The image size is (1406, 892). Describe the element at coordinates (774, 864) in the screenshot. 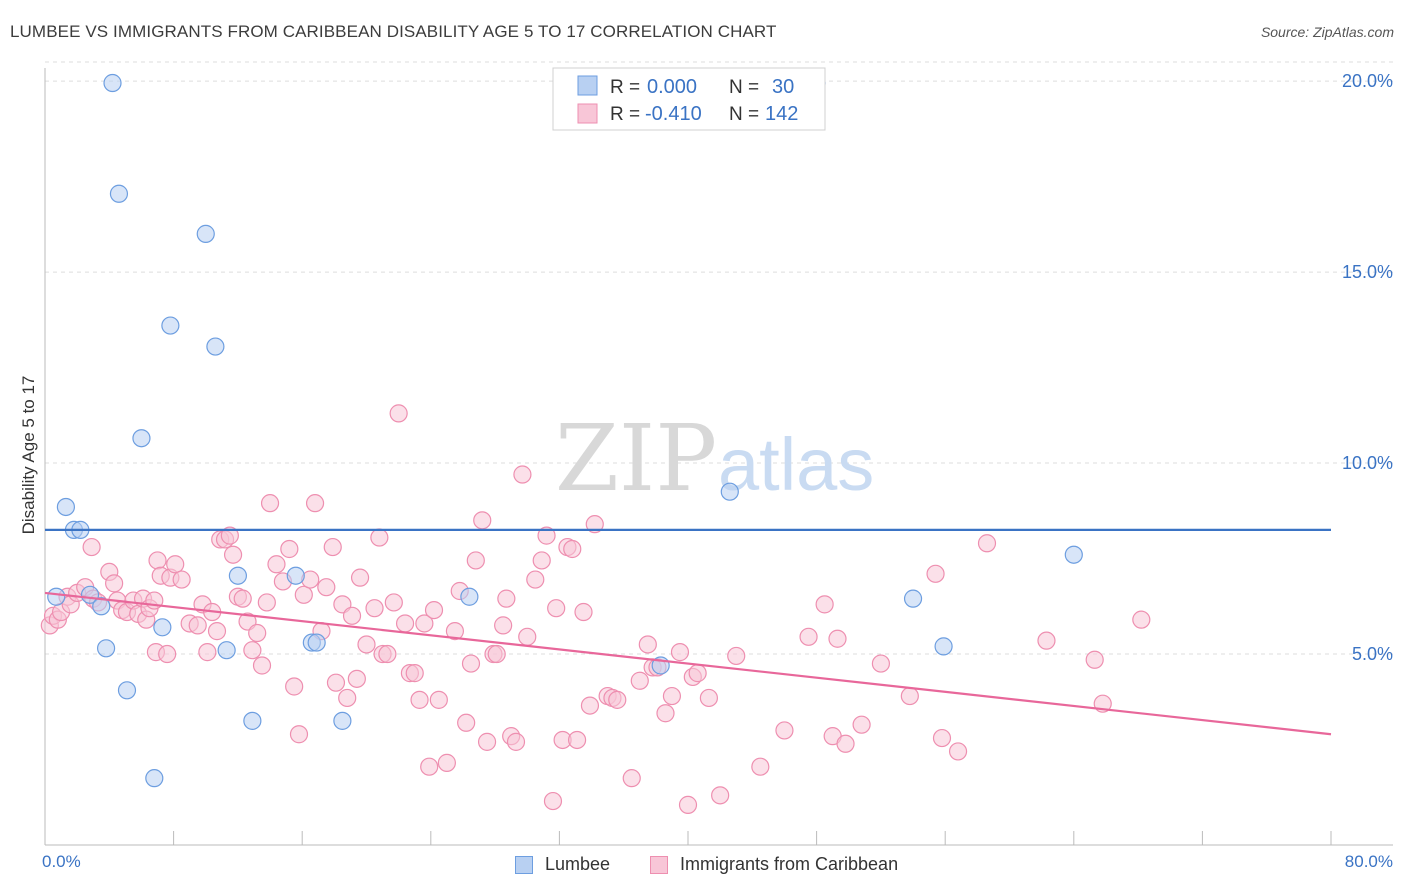

I see `legend-item-caribbean: Immigrants from Caribbean` at that location.